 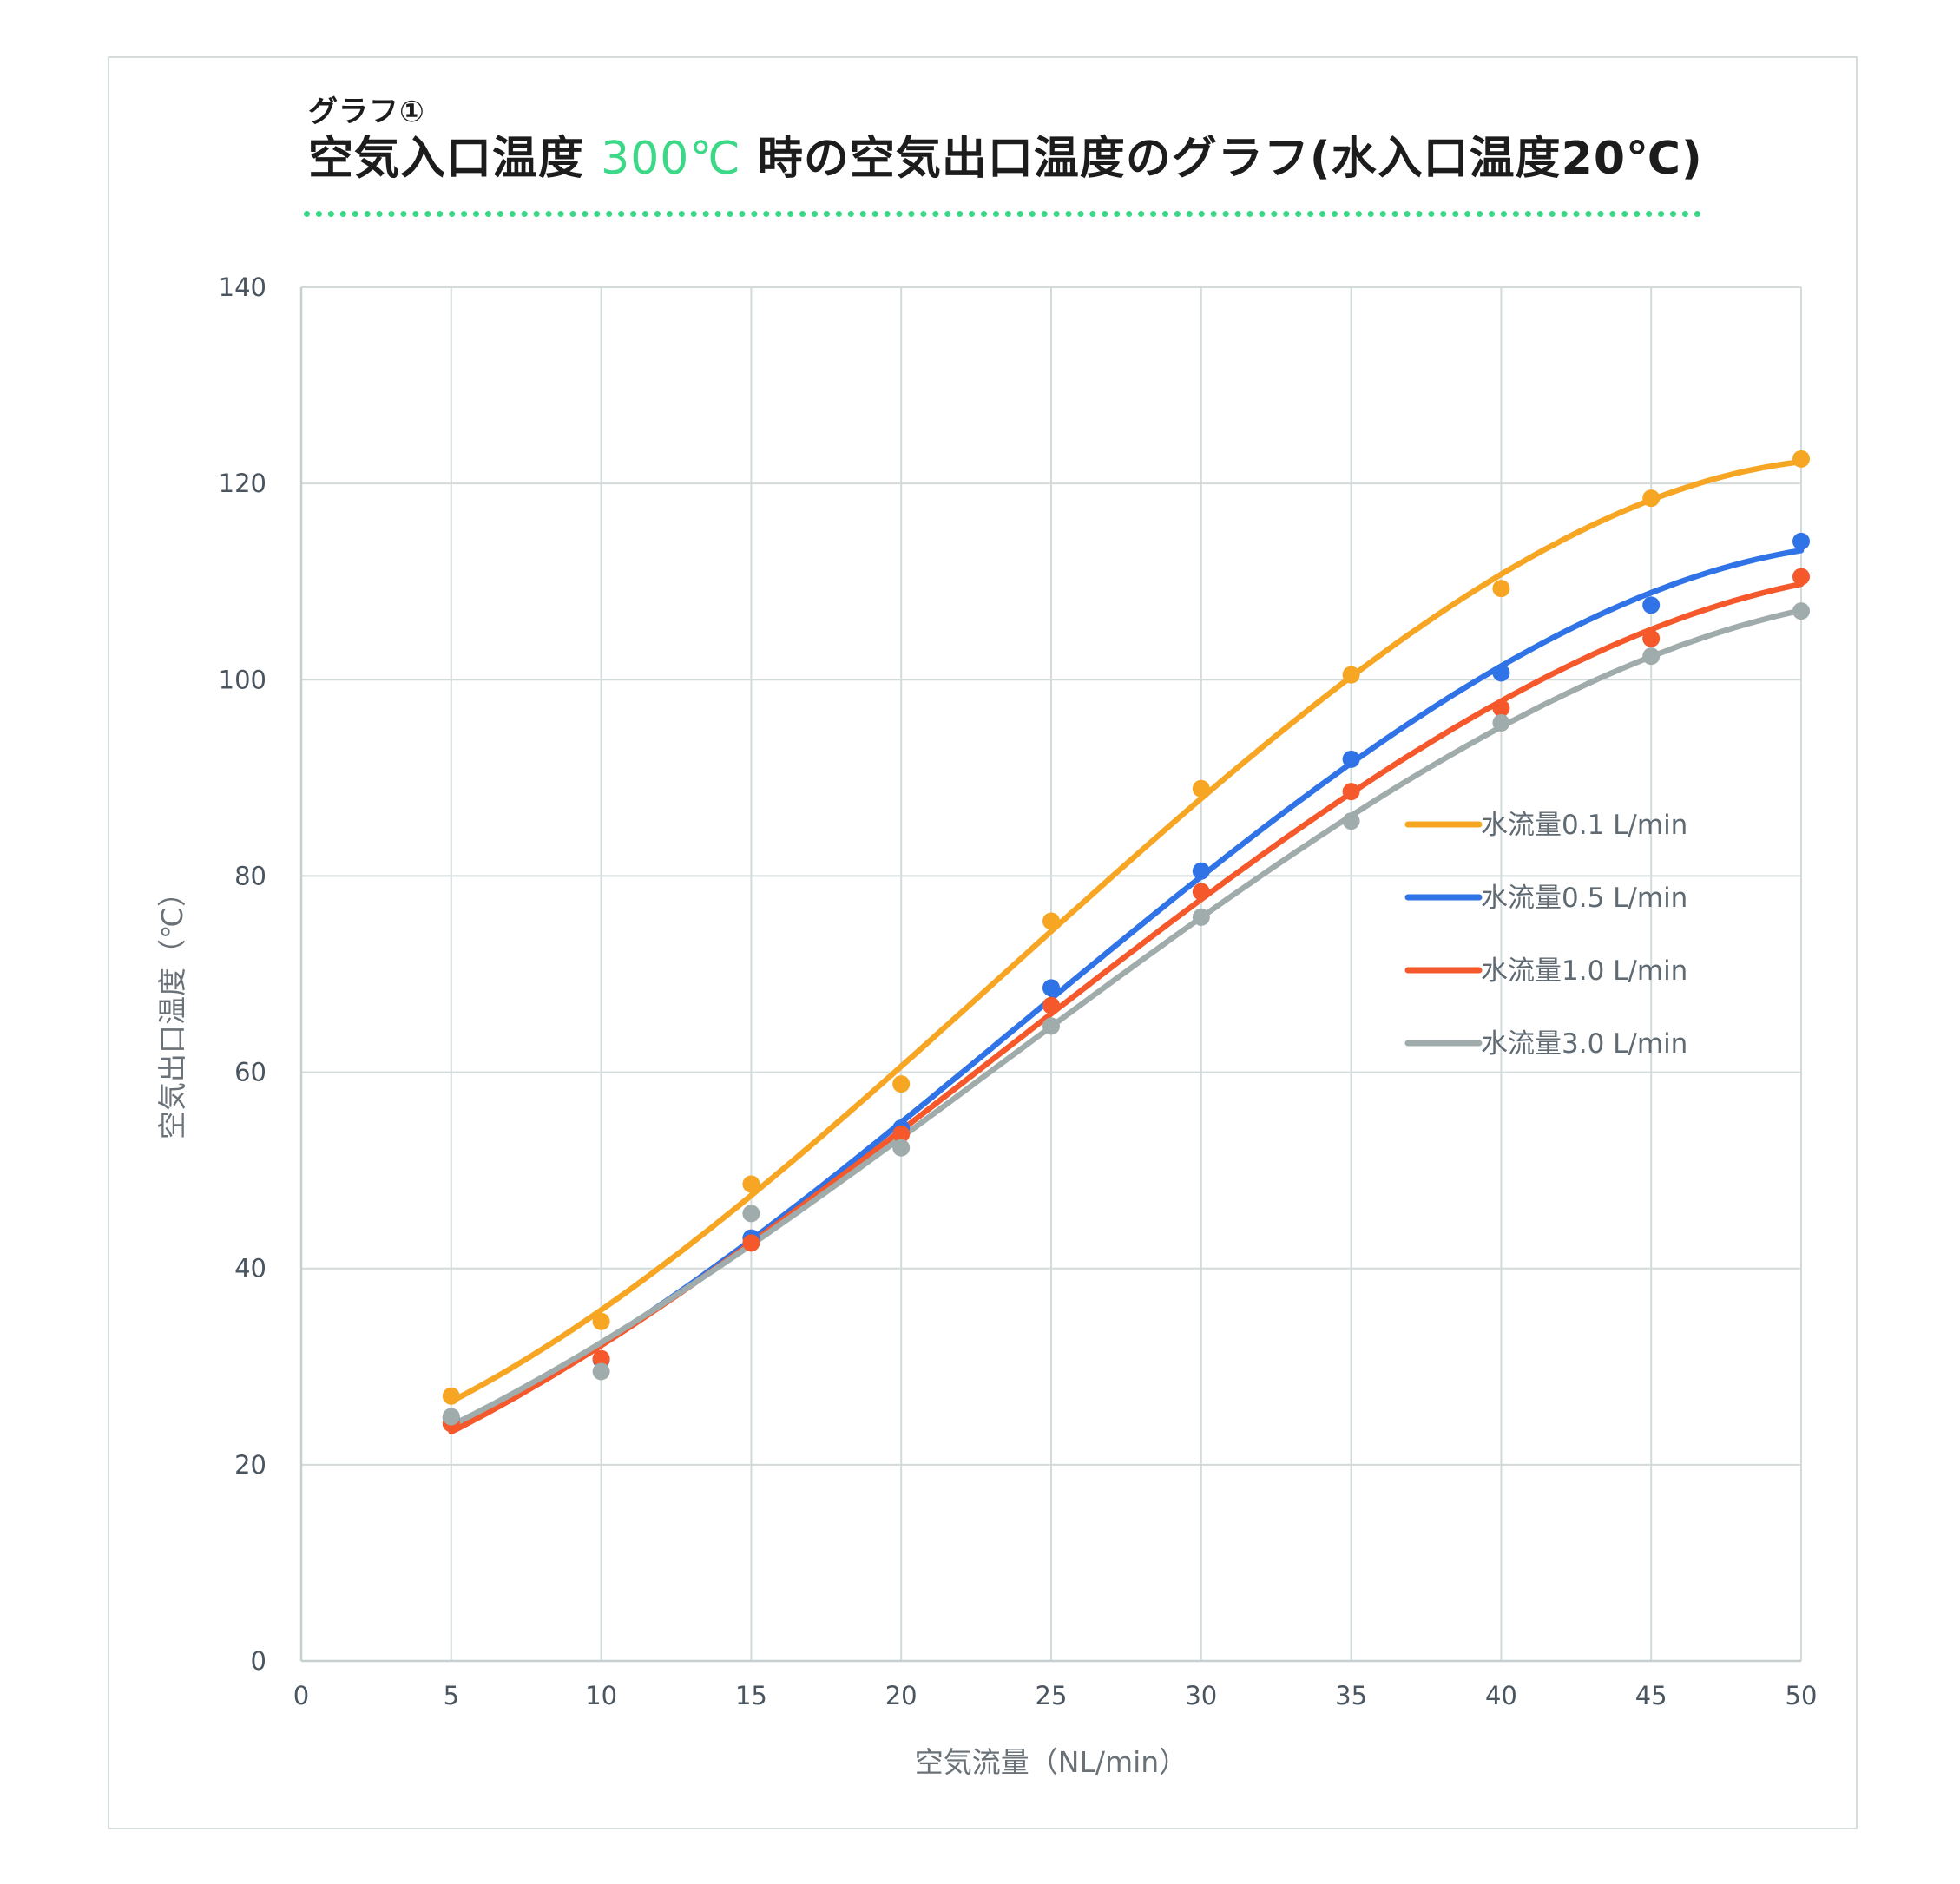 I want to click on y-tick-label: 20, so click(x=250, y=1465).